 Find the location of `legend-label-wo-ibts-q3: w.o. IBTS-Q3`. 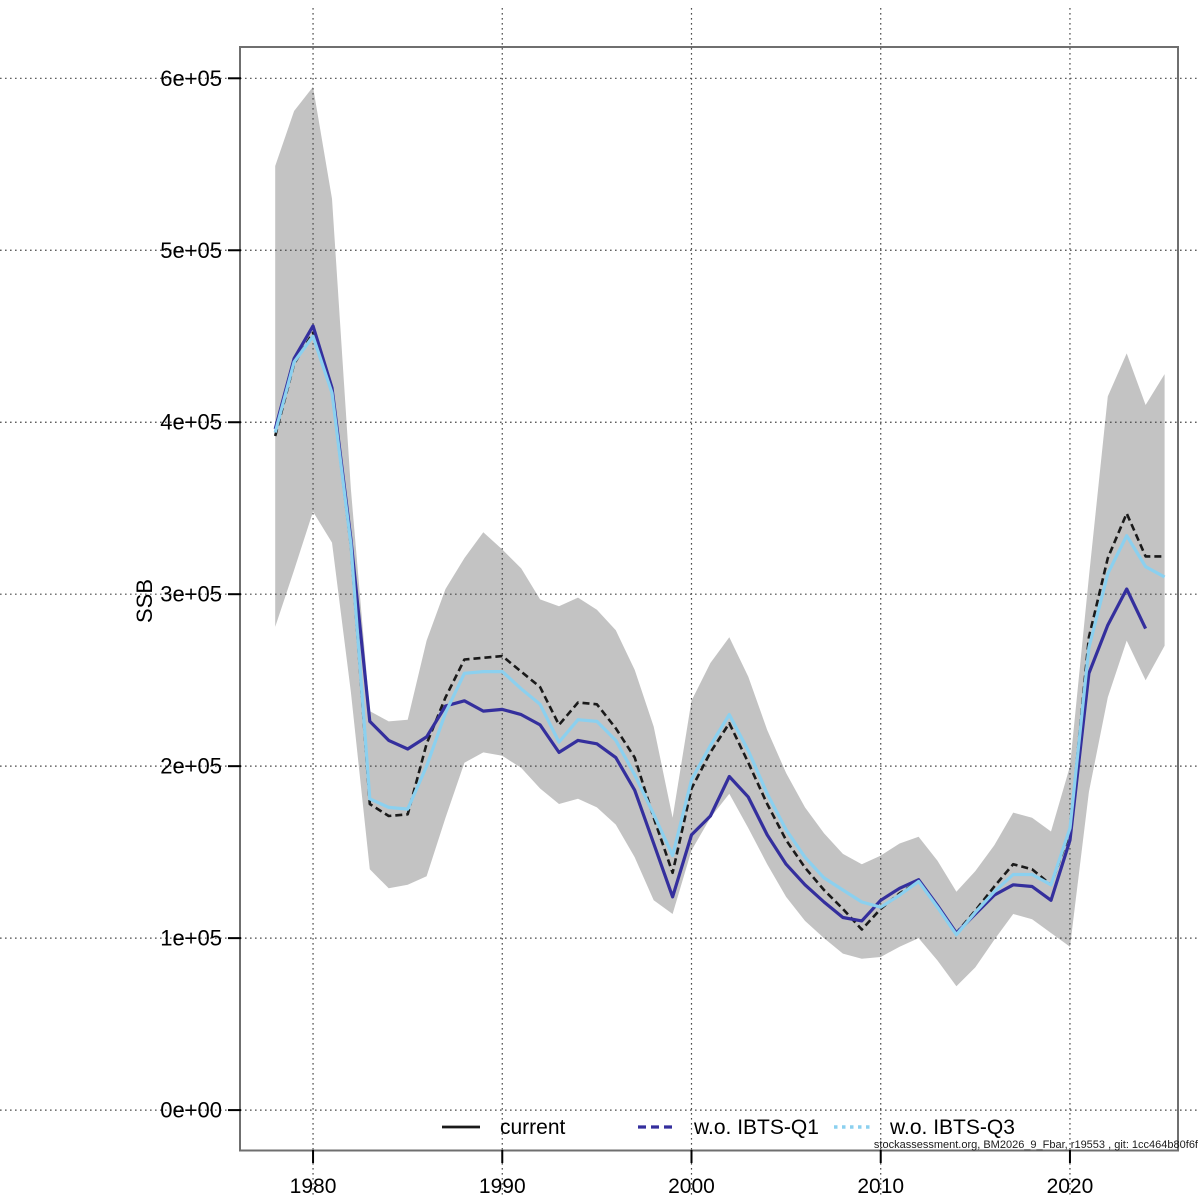

legend-label-wo-ibts-q3: w.o. IBTS-Q3 is located at coordinates (952, 1127).